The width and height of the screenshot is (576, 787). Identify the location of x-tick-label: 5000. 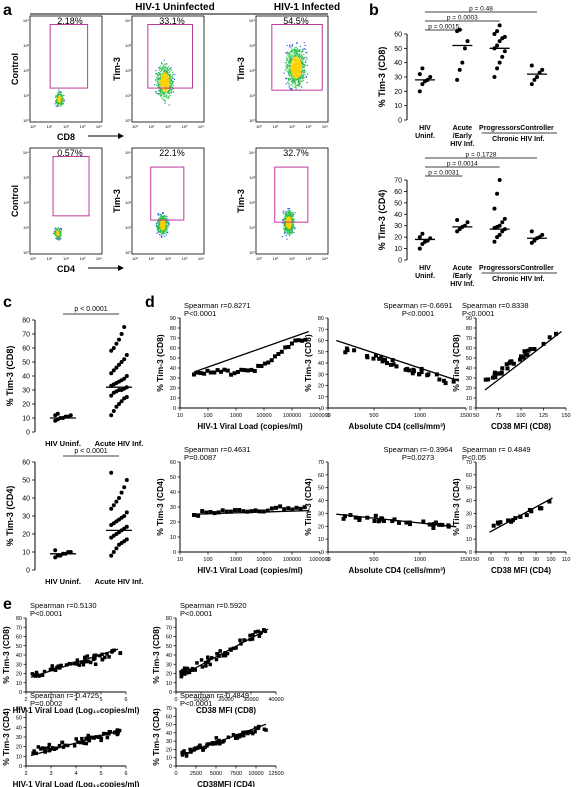
(216, 774).